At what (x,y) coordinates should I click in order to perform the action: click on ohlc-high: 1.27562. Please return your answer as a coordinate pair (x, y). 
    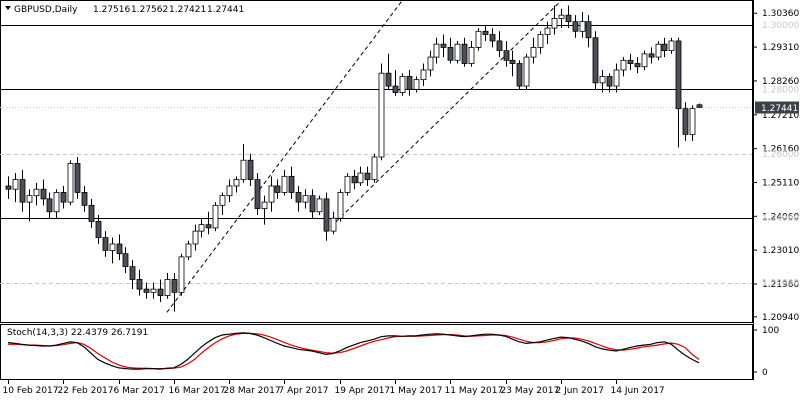
    Looking at the image, I should click on (149, 10).